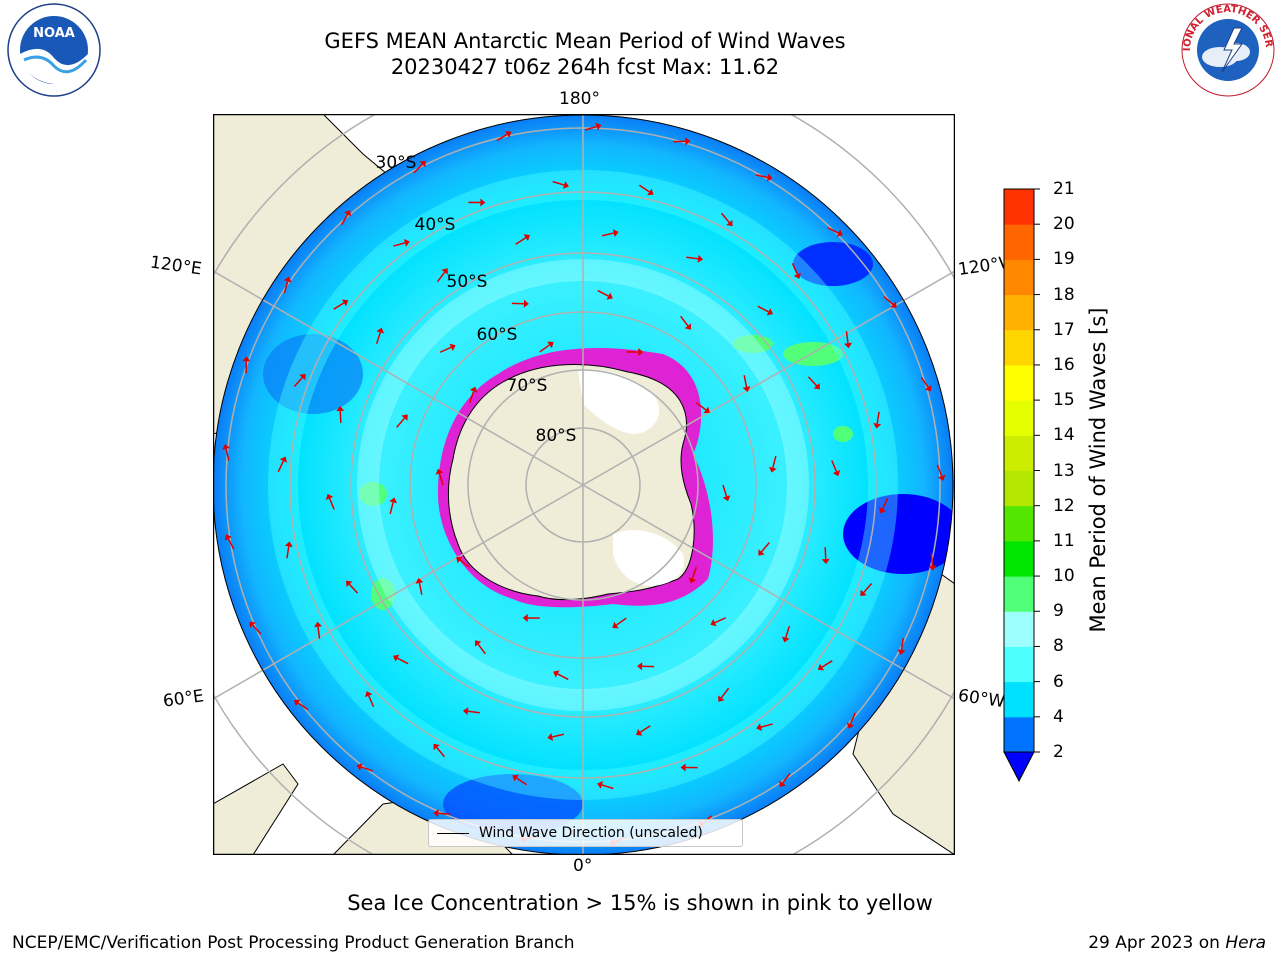 Image resolution: width=1280 pixels, height=960 pixels. Describe the element at coordinates (1064, 470) in the screenshot. I see `colorbar-tick-label: 13` at that location.